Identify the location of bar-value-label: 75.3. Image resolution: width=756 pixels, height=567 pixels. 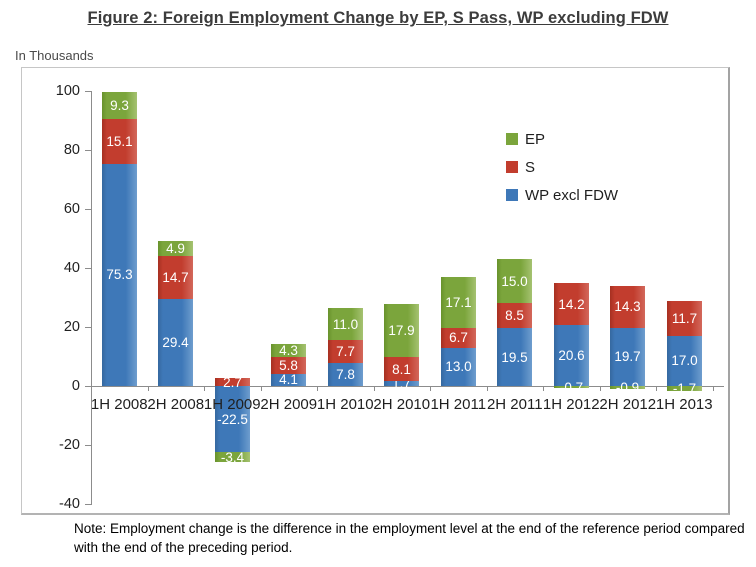
(119, 275).